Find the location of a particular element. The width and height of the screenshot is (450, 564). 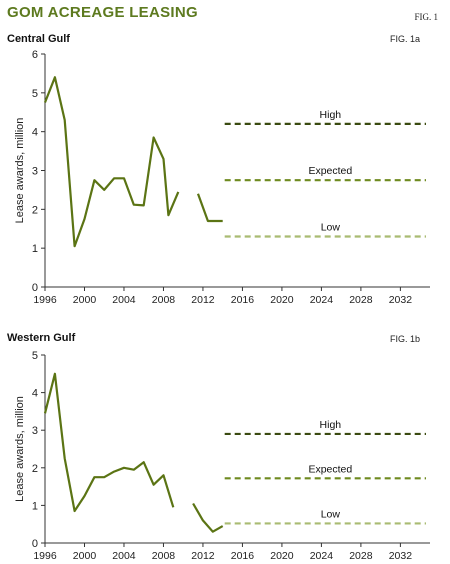

chart-fig-label: FIG. 1a is located at coordinates (405, 39).